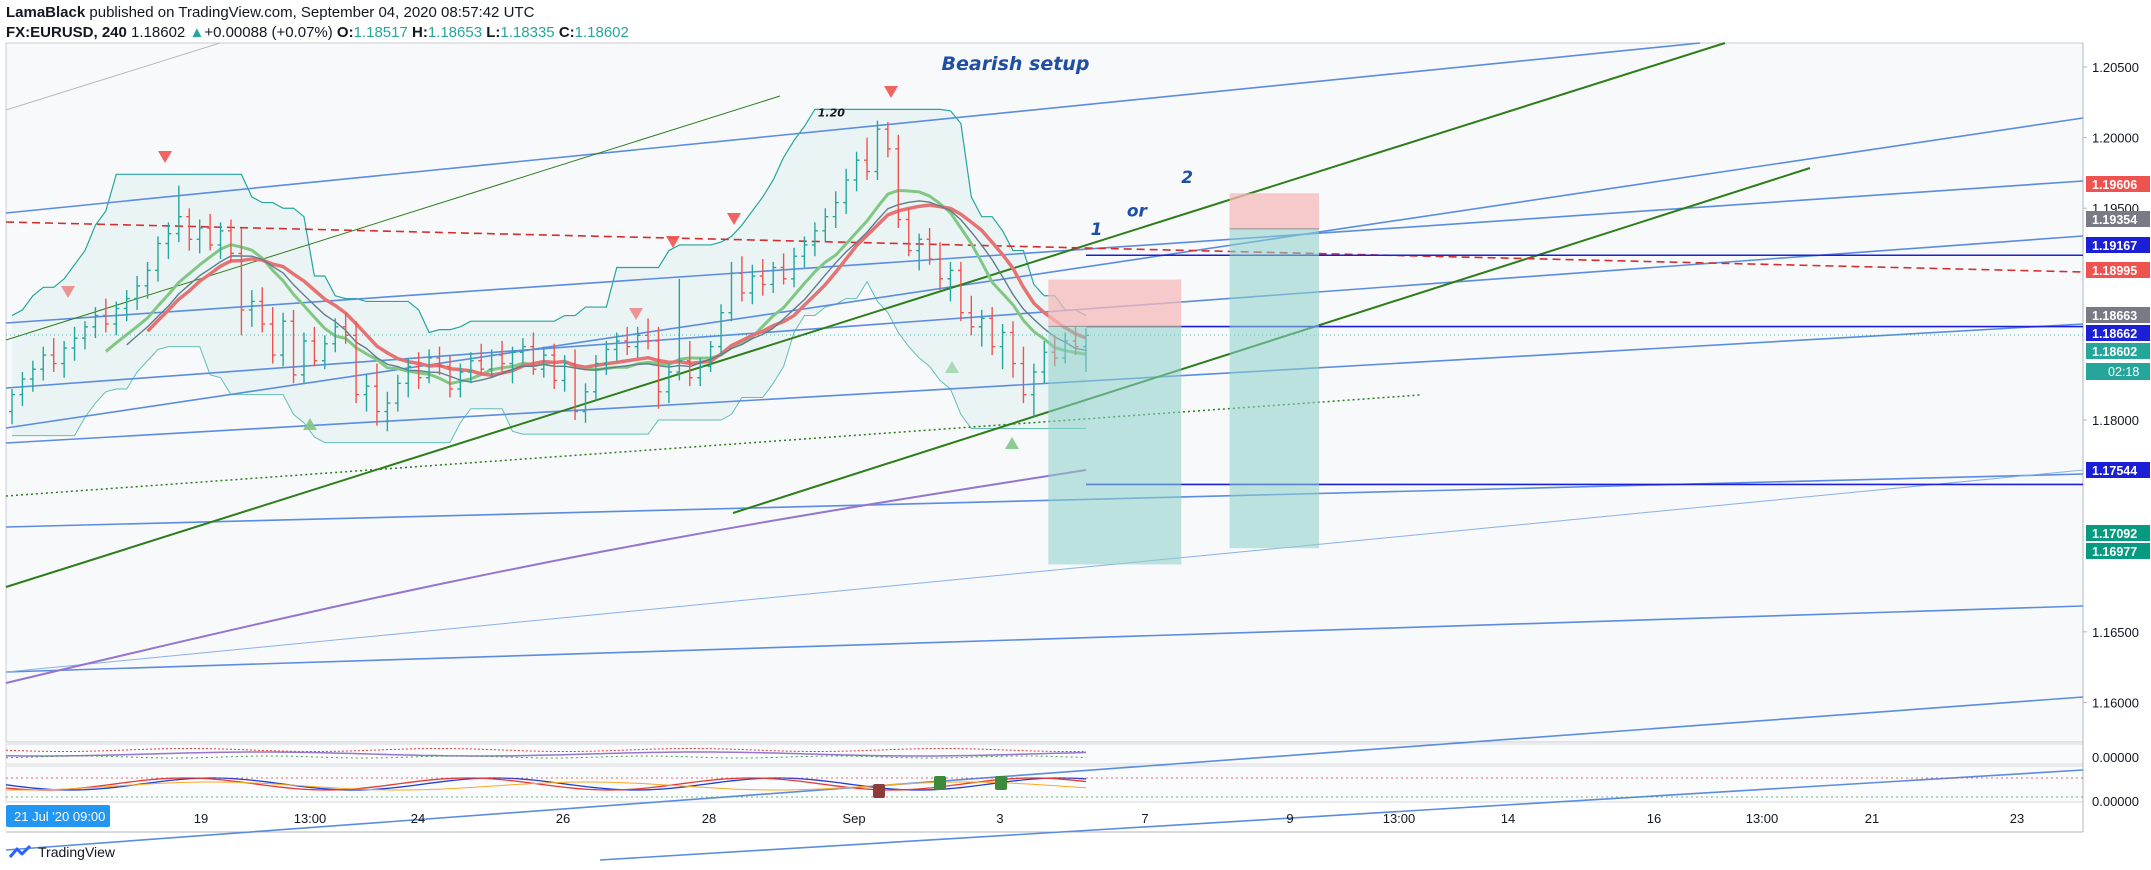 The width and height of the screenshot is (2151, 870). I want to click on annotation-text: Bearish setup, so click(1016, 64).